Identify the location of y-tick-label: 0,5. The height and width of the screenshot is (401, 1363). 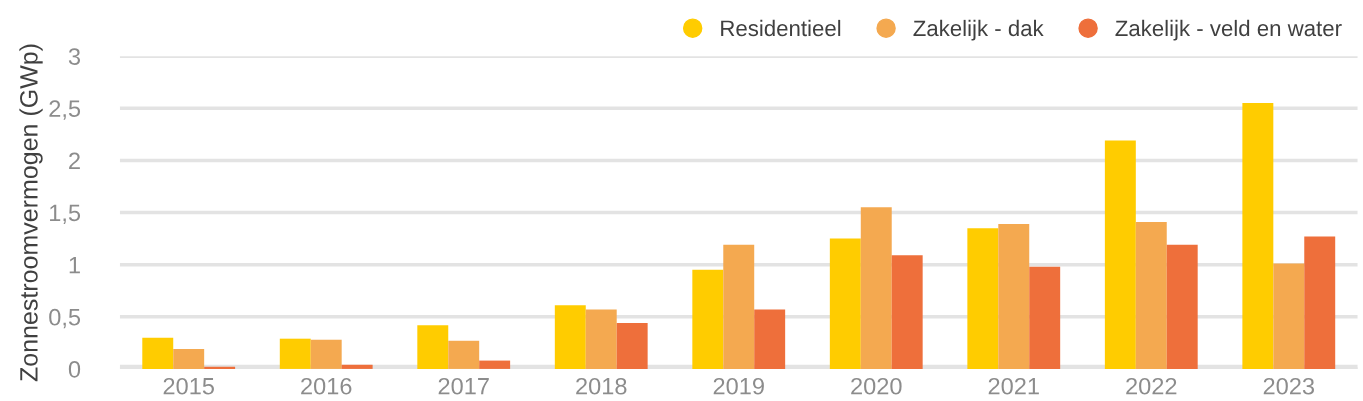
(65, 318).